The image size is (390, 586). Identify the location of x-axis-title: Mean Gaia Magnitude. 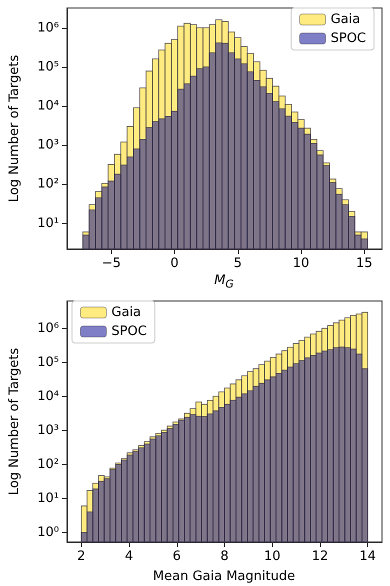
(224, 576).